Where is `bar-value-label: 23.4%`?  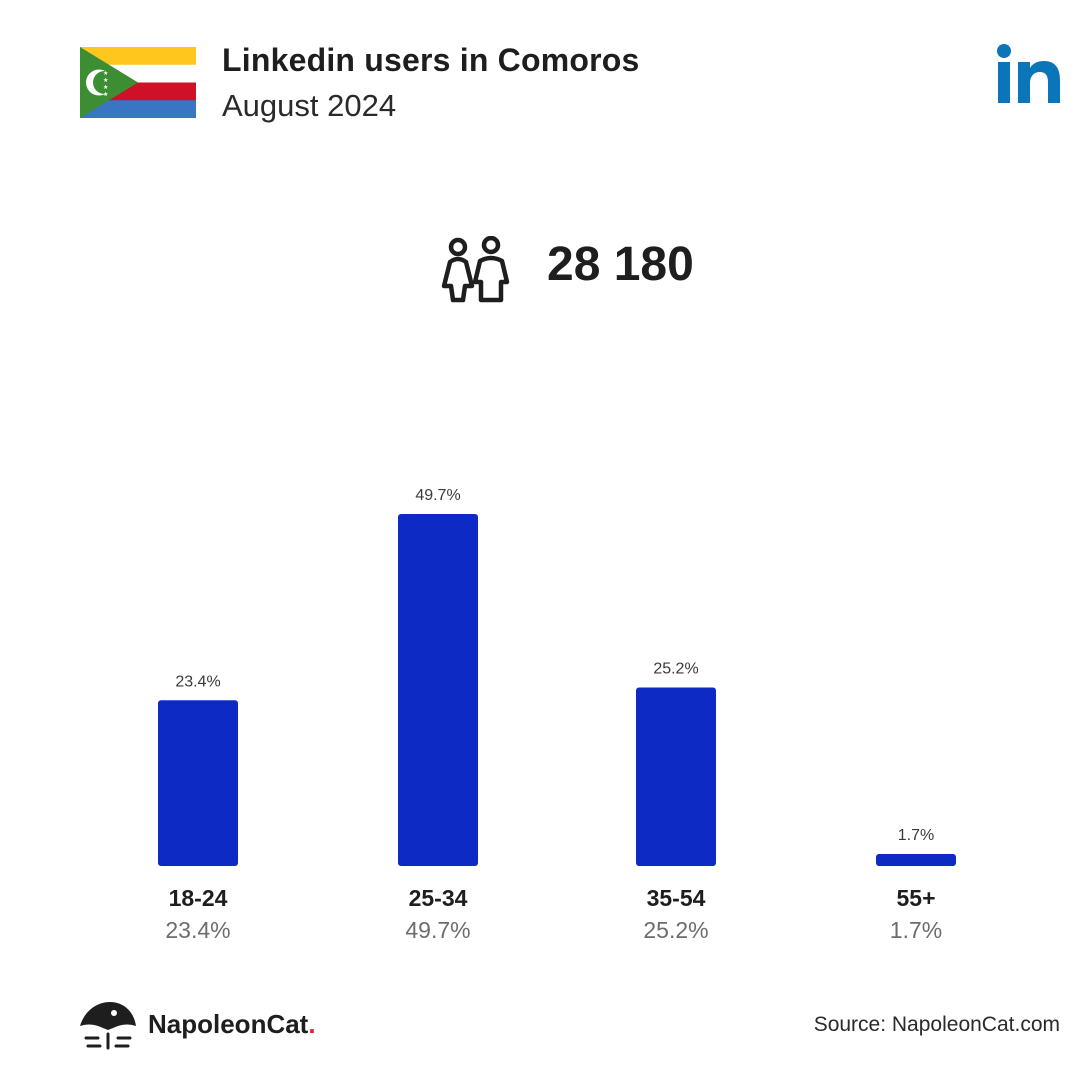
bar-value-label: 23.4% is located at coordinates (197, 681).